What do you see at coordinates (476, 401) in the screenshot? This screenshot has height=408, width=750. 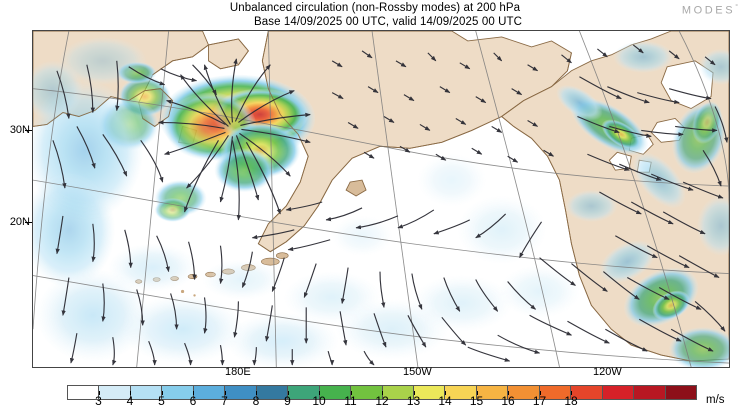 I see `colorbar-tick-label-15: 15` at bounding box center [476, 401].